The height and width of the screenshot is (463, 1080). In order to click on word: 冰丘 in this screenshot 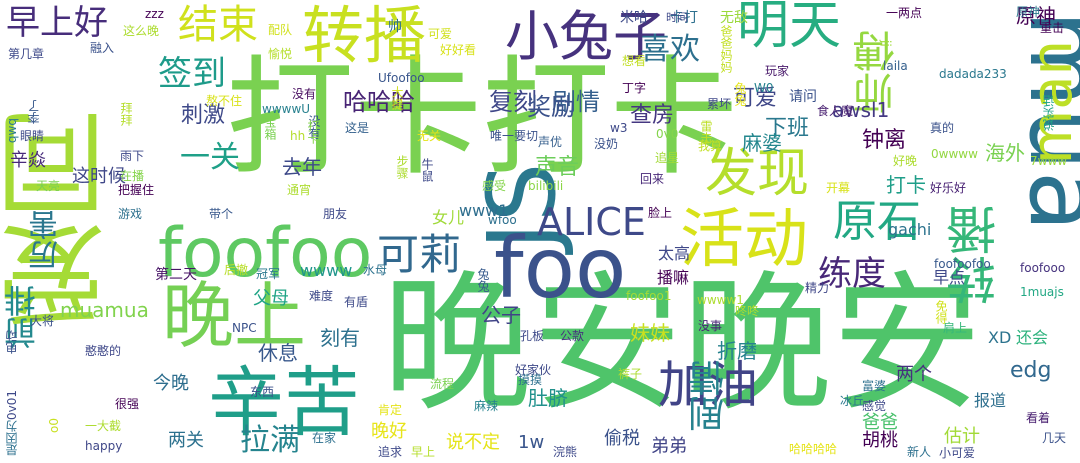, I will do `click(852, 401)`.